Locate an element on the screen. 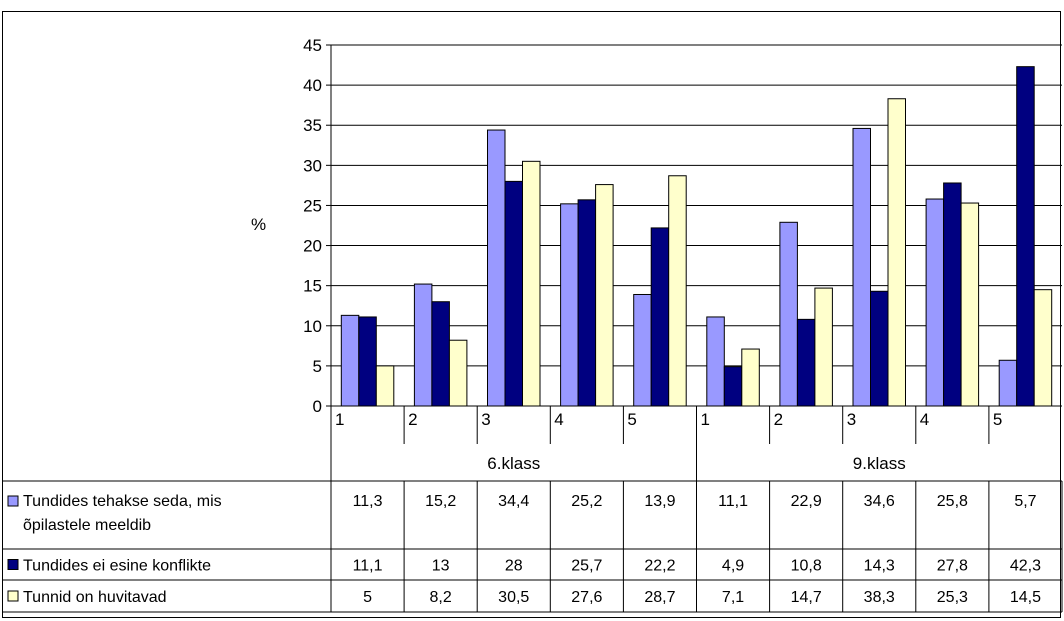 The height and width of the screenshot is (621, 1064). y-tick-label: 30 is located at coordinates (312, 165).